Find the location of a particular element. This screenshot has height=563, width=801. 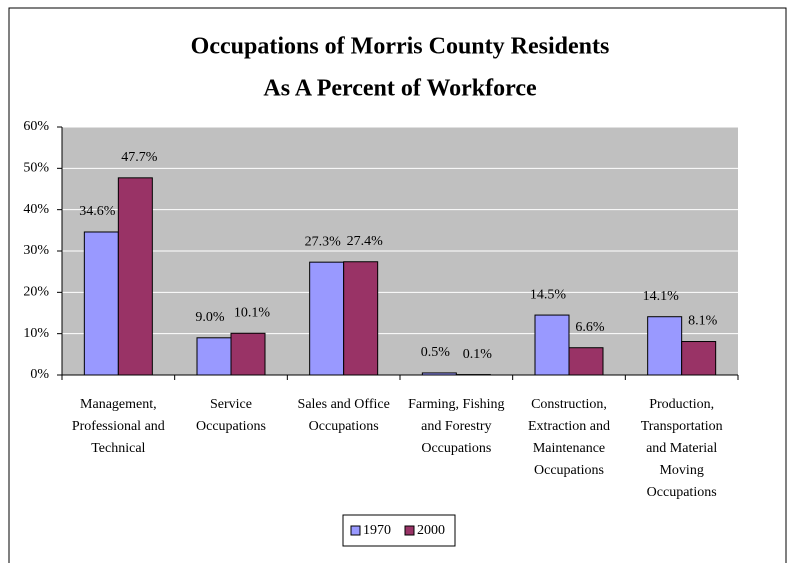

data-label: 14.5% is located at coordinates (548, 294).